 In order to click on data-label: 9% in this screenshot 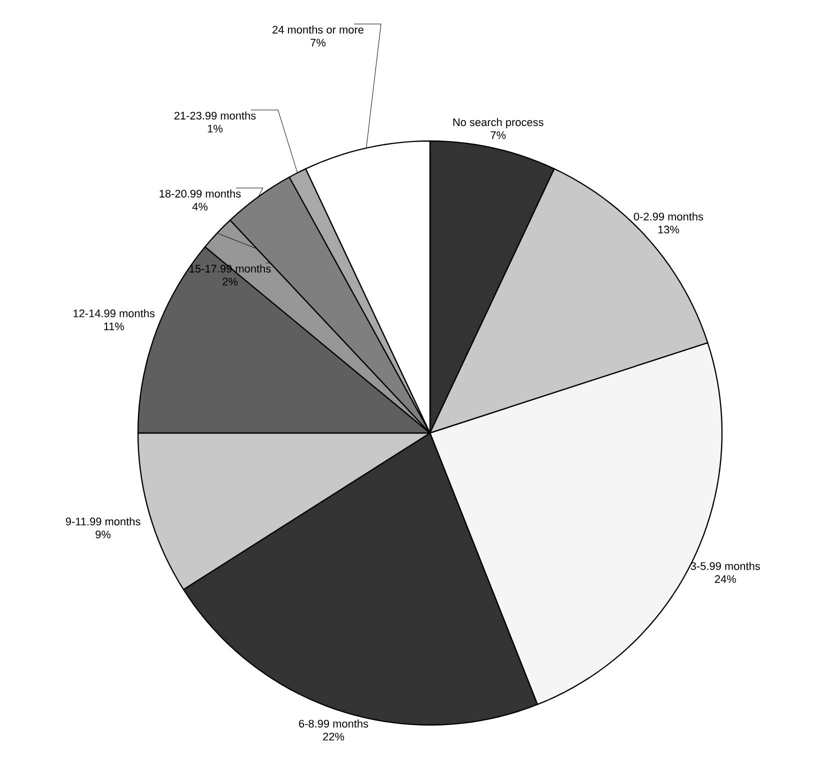, I will do `click(103, 534)`.